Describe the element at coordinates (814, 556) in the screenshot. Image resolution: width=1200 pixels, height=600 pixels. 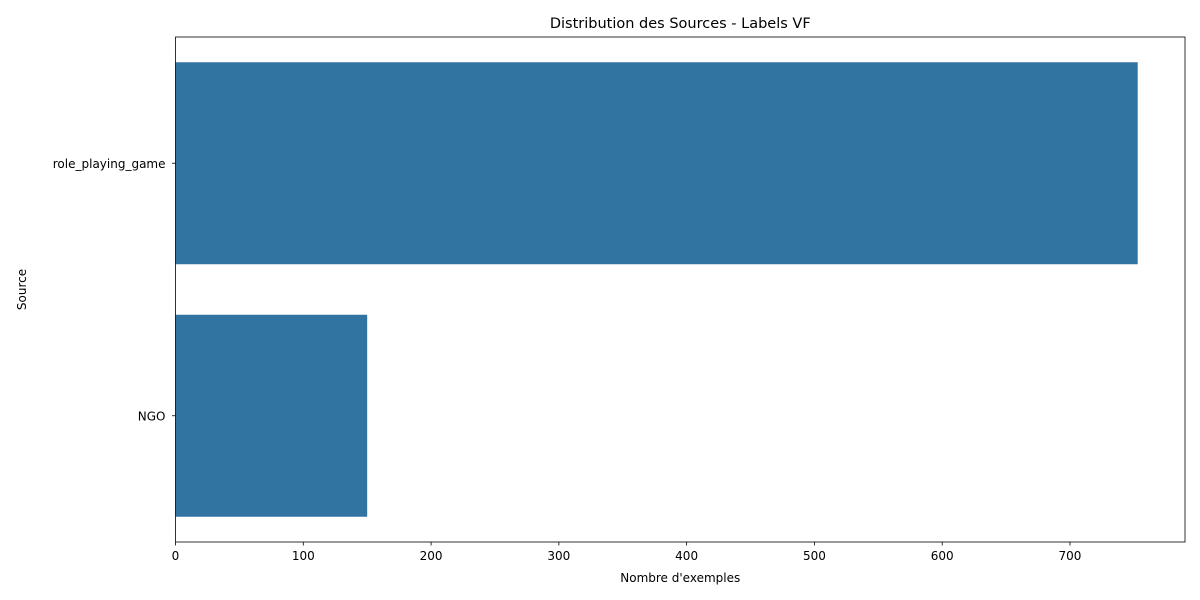
I see `x-tick-label: 500` at that location.